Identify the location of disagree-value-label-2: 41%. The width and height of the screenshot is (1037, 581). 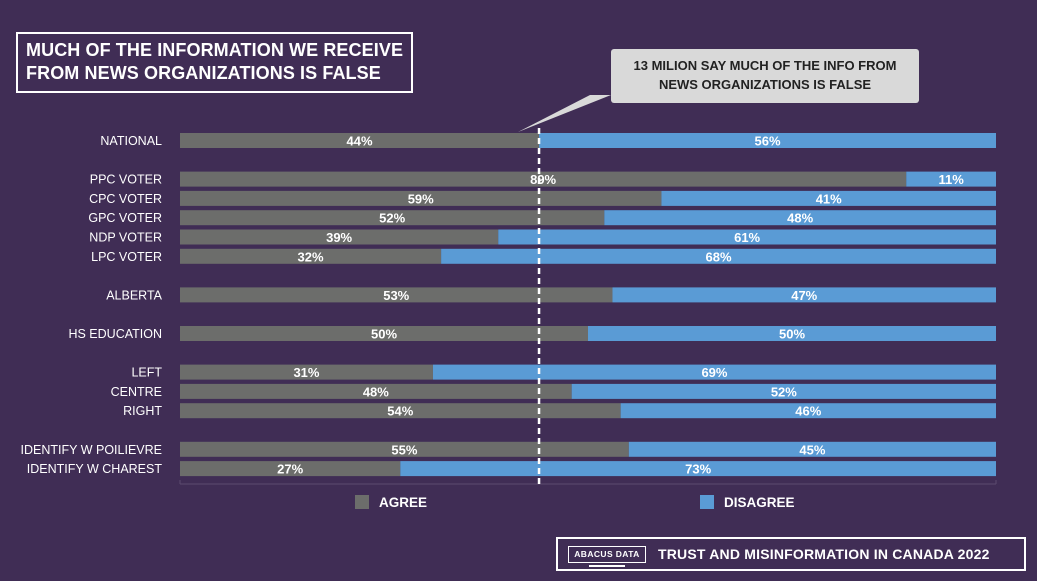
(829, 198).